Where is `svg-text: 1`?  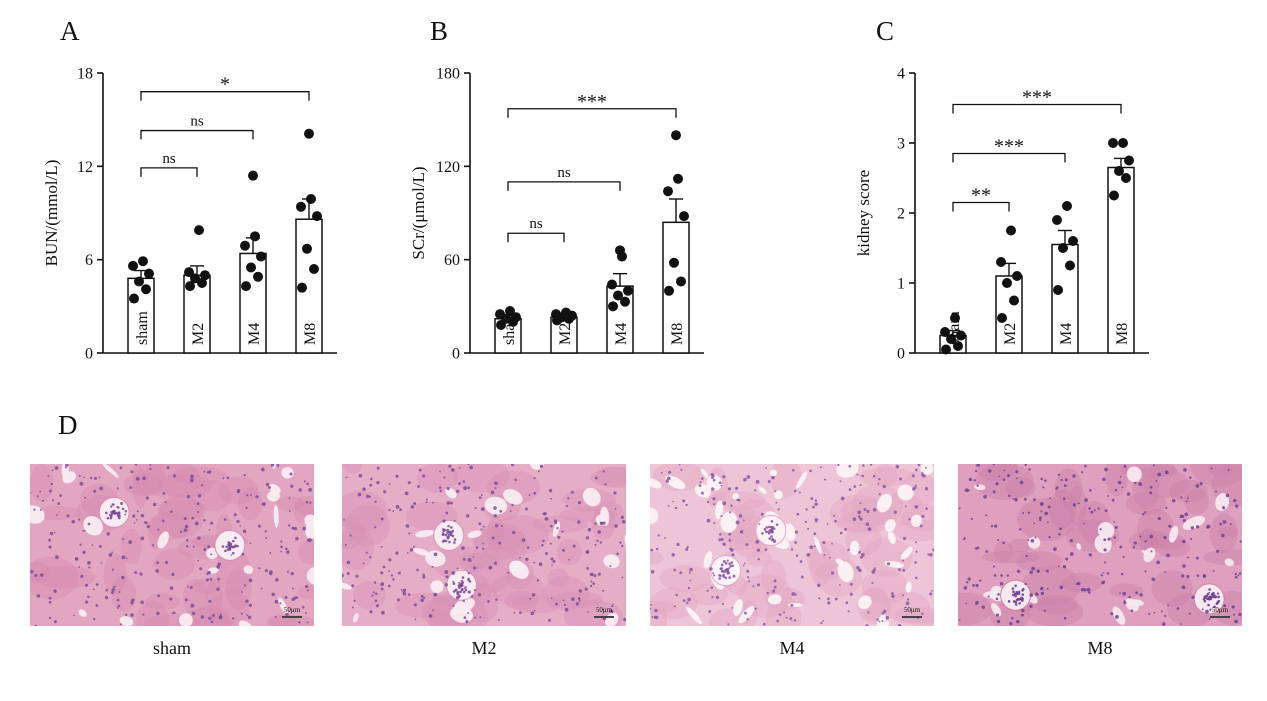 svg-text: 1 is located at coordinates (901, 284).